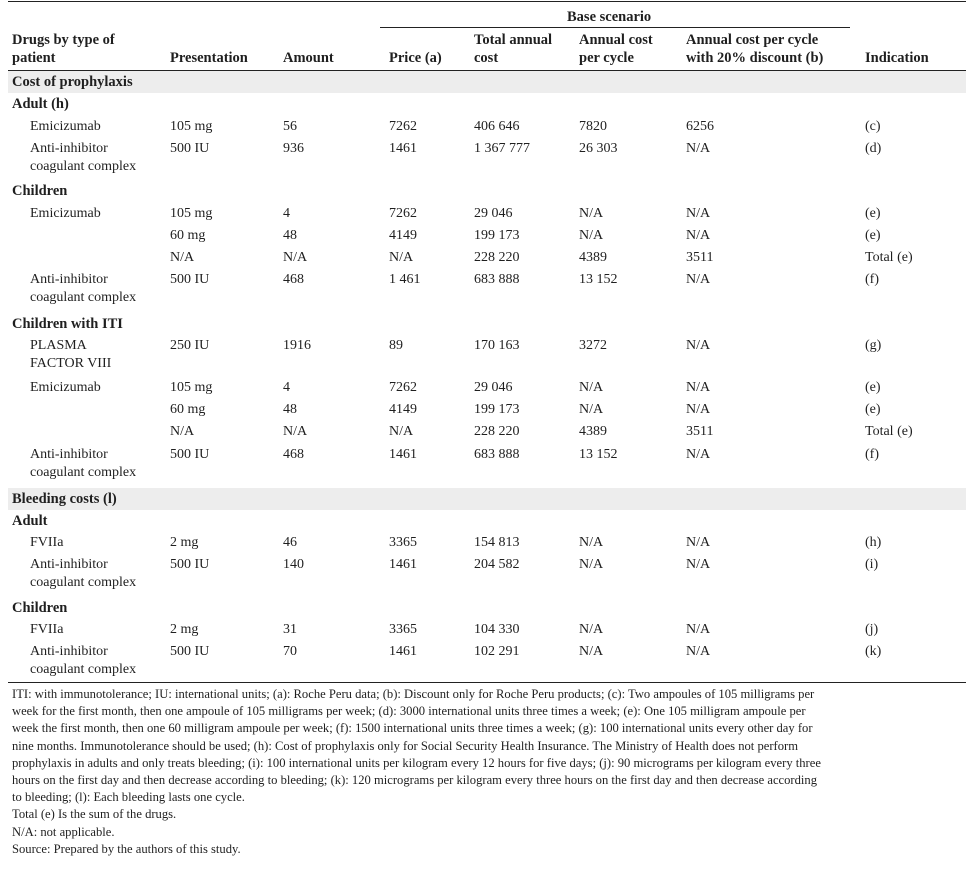 The image size is (968, 873). Describe the element at coordinates (290, 542) in the screenshot. I see `cell-amount: 46` at that location.